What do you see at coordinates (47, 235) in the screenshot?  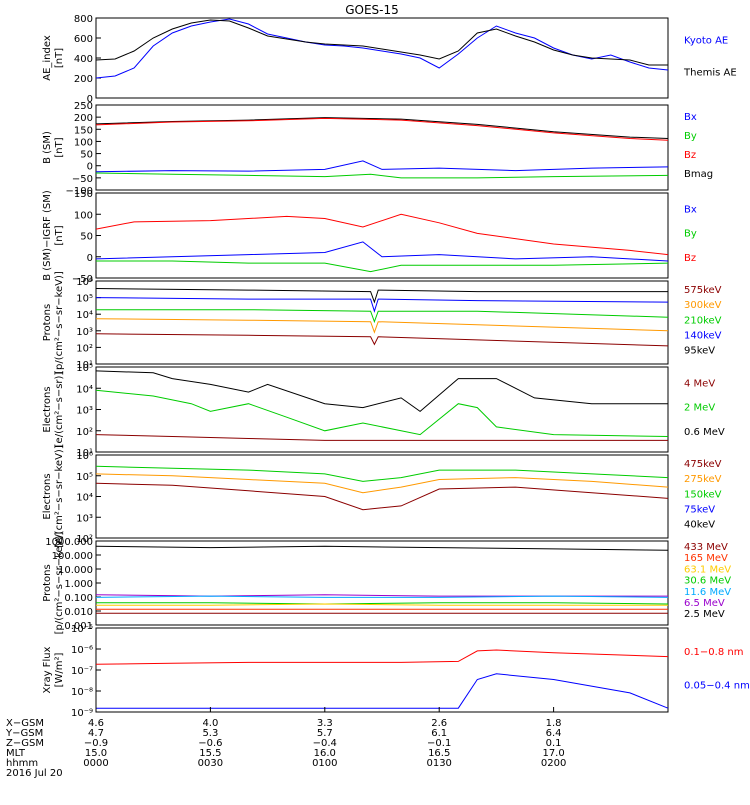 I see `y-axis-label: B (SM)−IGRF (SM)` at bounding box center [47, 235].